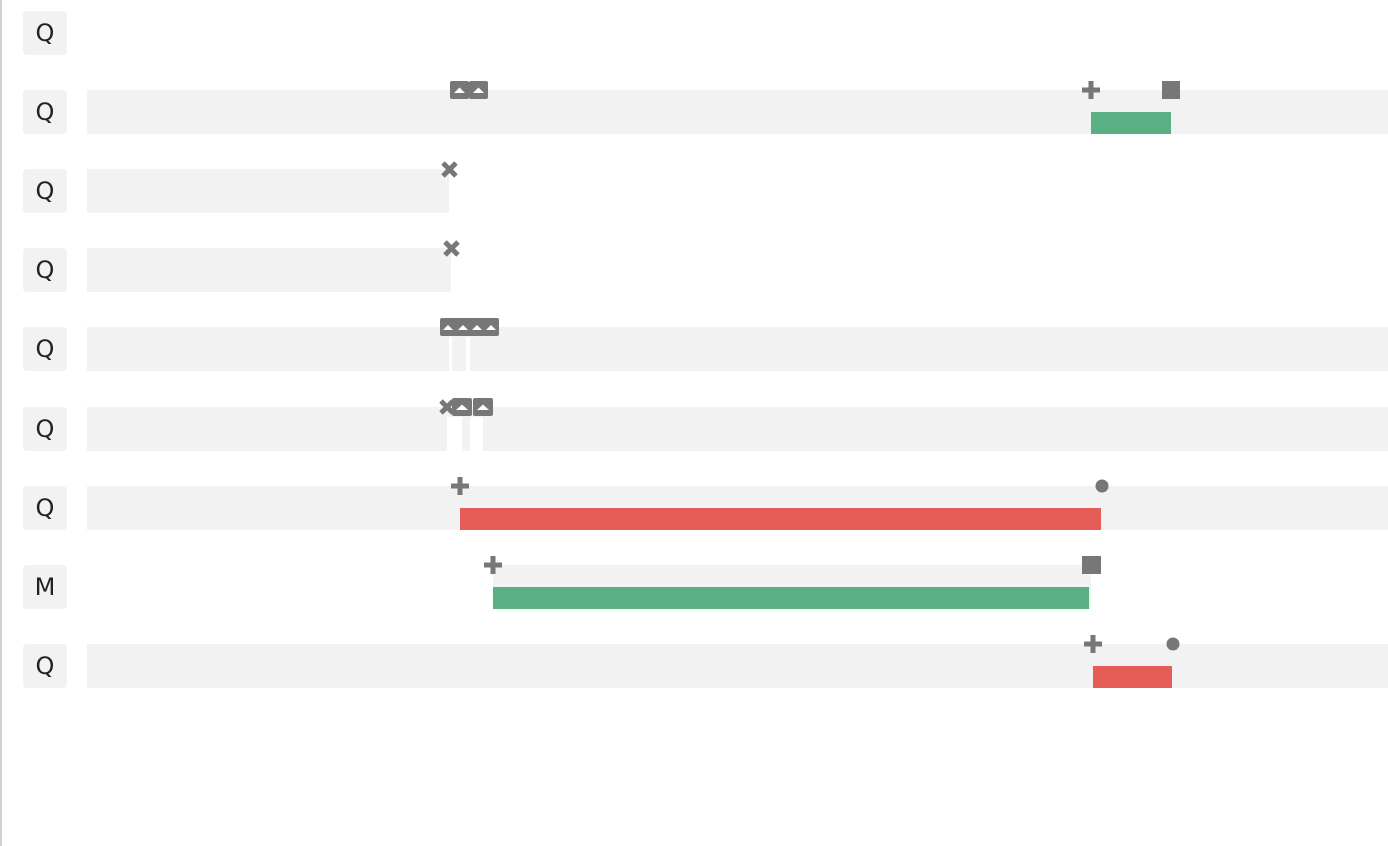 The image size is (1388, 846). Describe the element at coordinates (45, 508) in the screenshot. I see `row-7-badge: Q` at that location.